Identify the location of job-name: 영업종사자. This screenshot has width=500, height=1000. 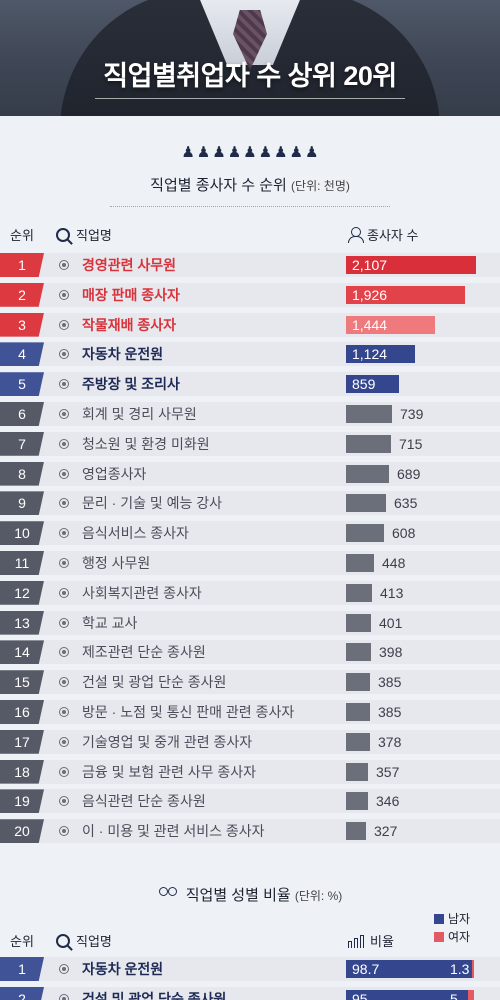
(114, 473).